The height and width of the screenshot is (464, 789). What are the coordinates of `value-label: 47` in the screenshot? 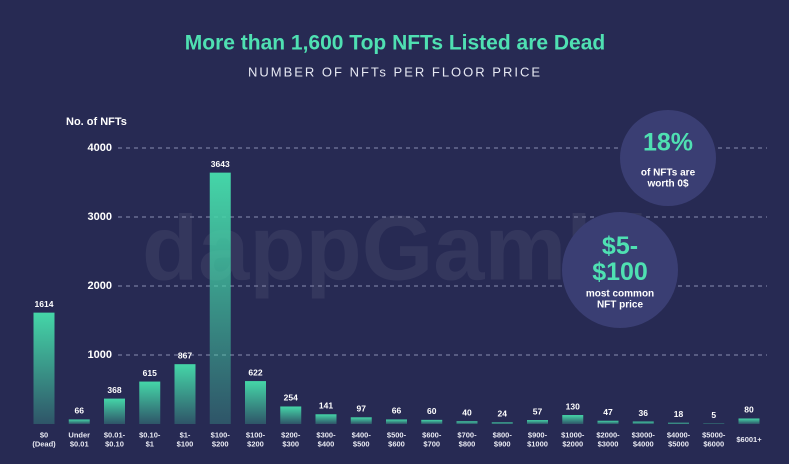 It's located at (608, 412).